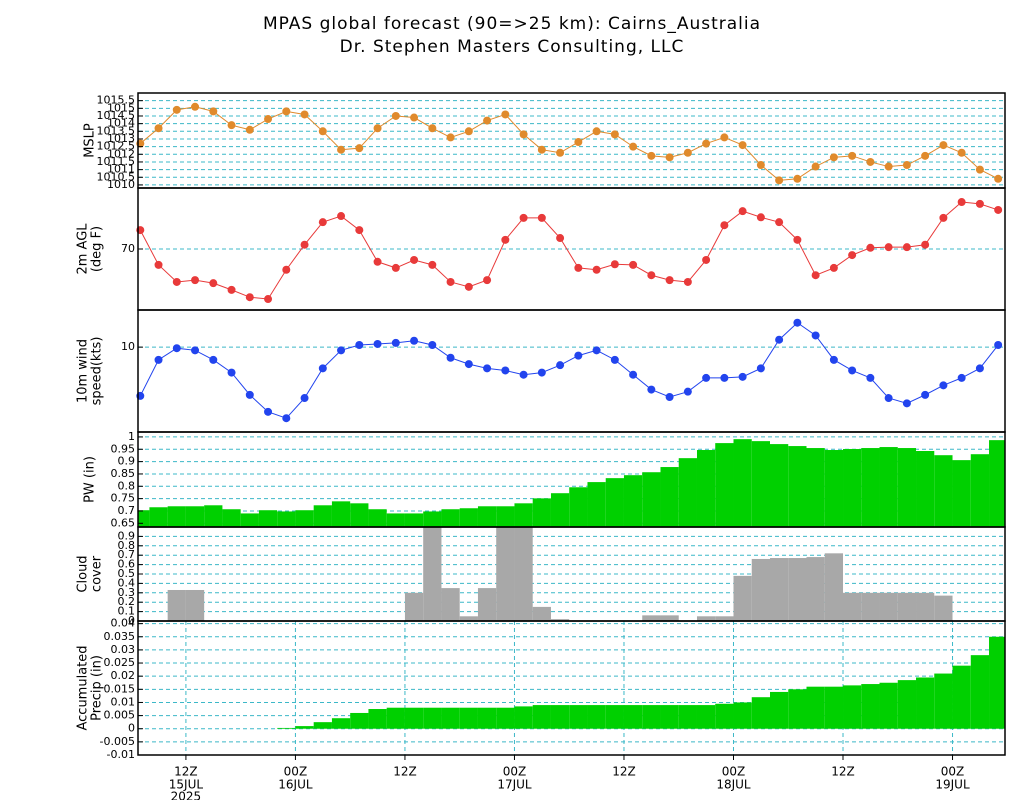 Image resolution: width=1024 pixels, height=800 pixels. Describe the element at coordinates (571, 688) in the screenshot. I see `panel-frame` at that location.